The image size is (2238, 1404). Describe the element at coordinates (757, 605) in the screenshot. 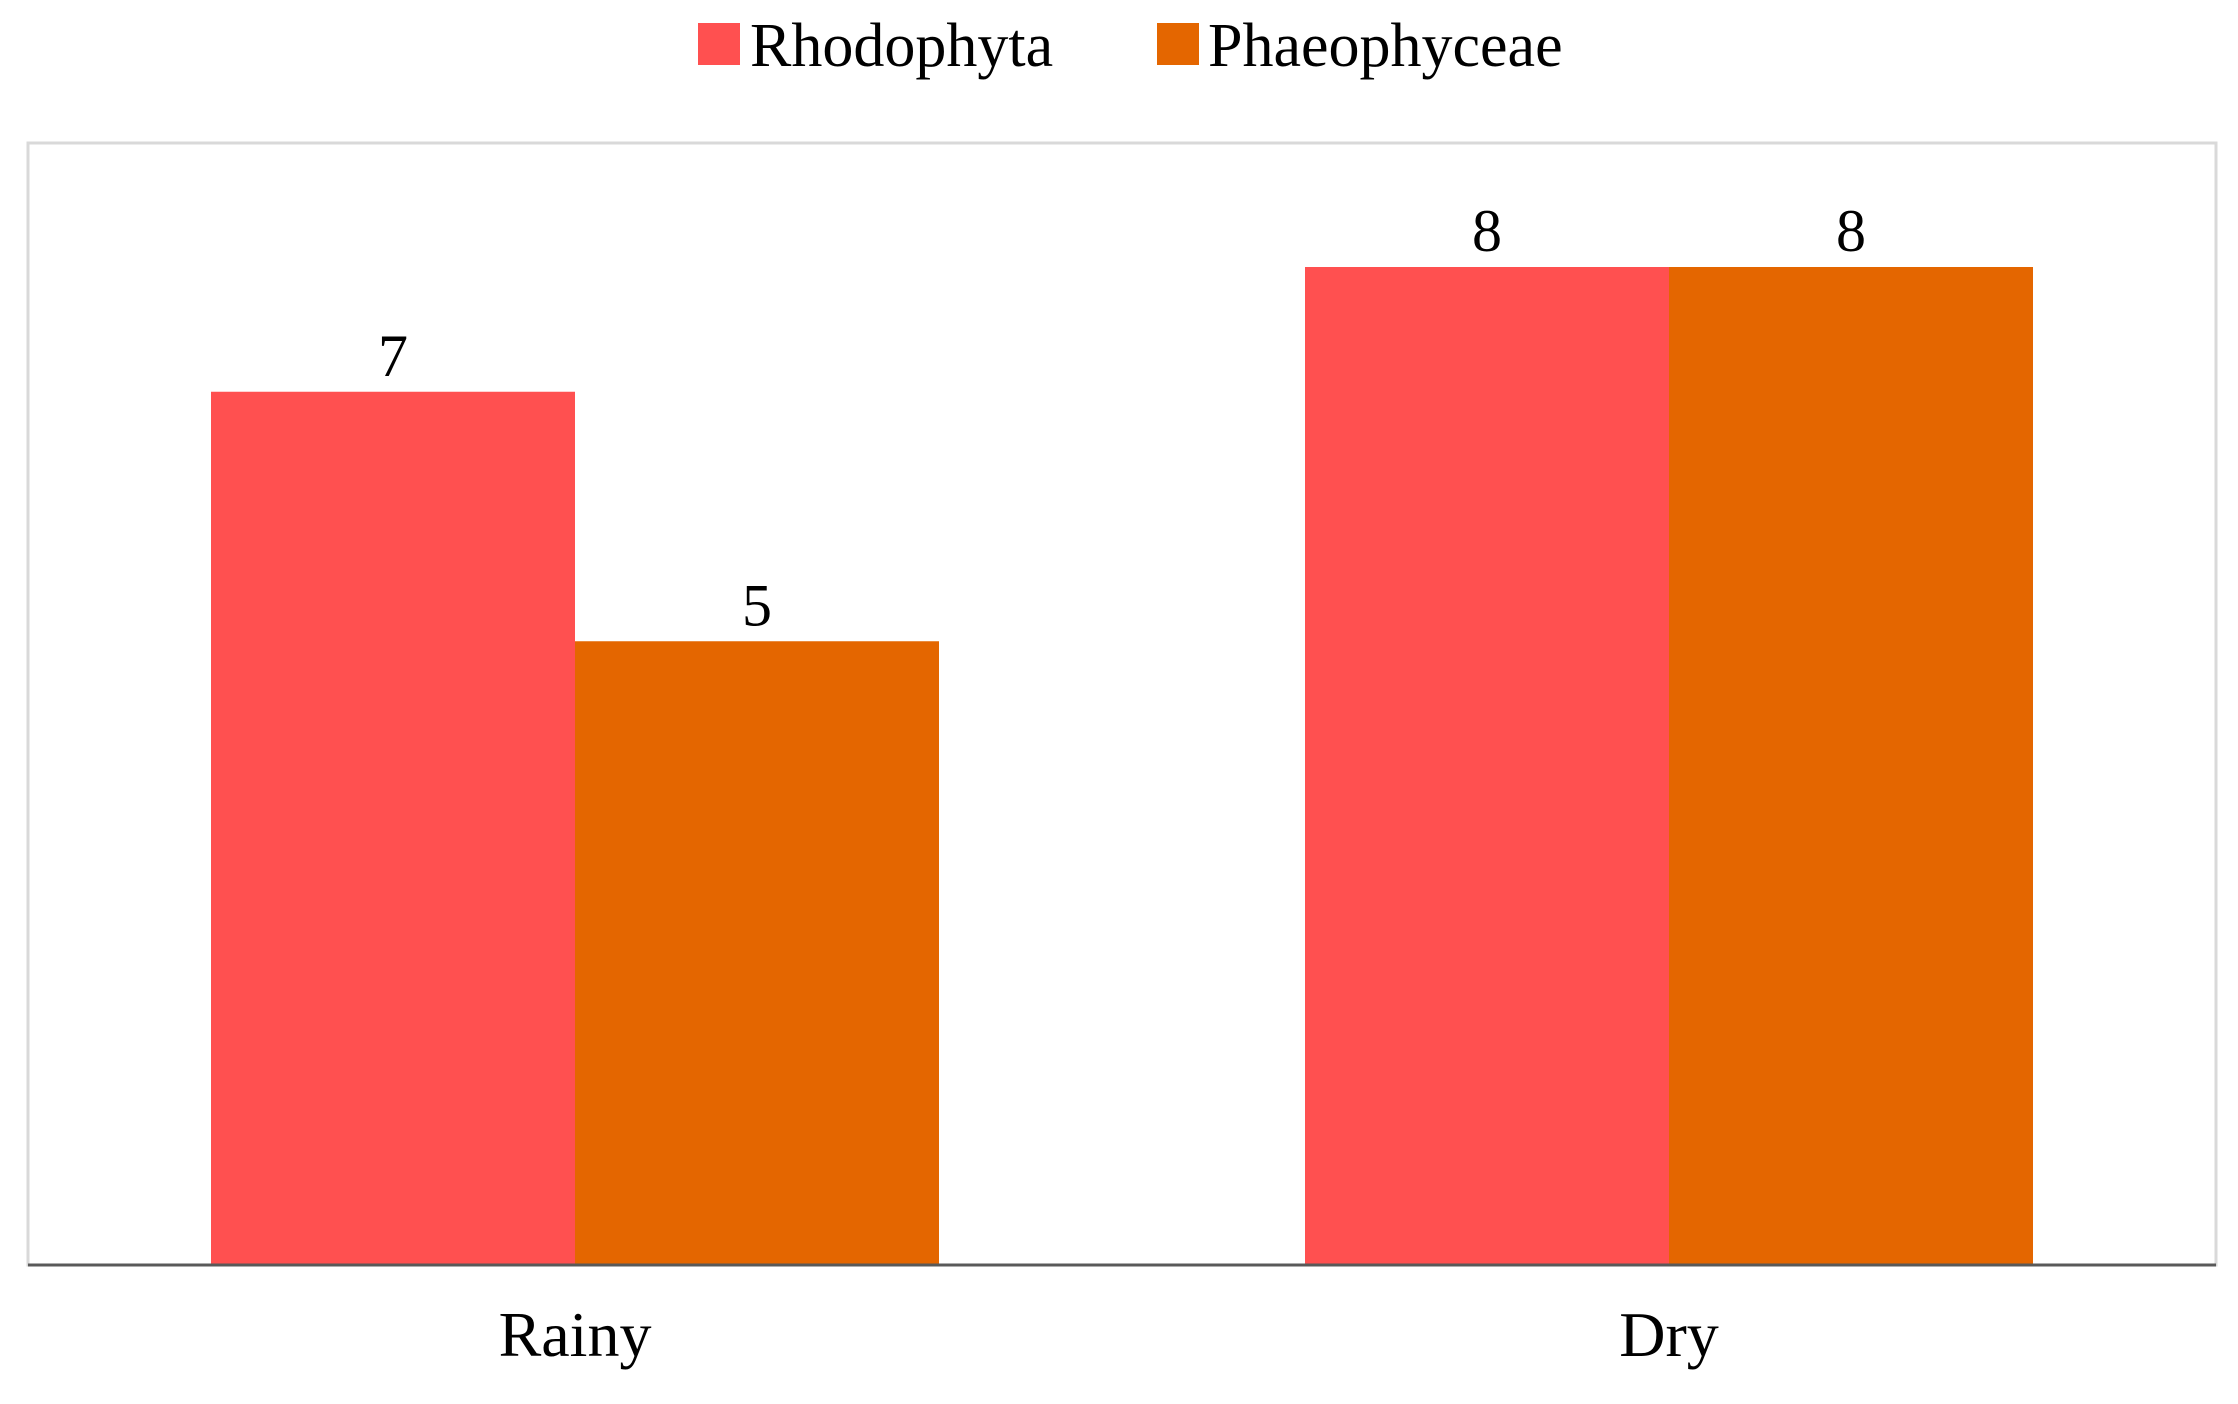

I see `data-label-phaeophyceae-rainy: 5` at that location.